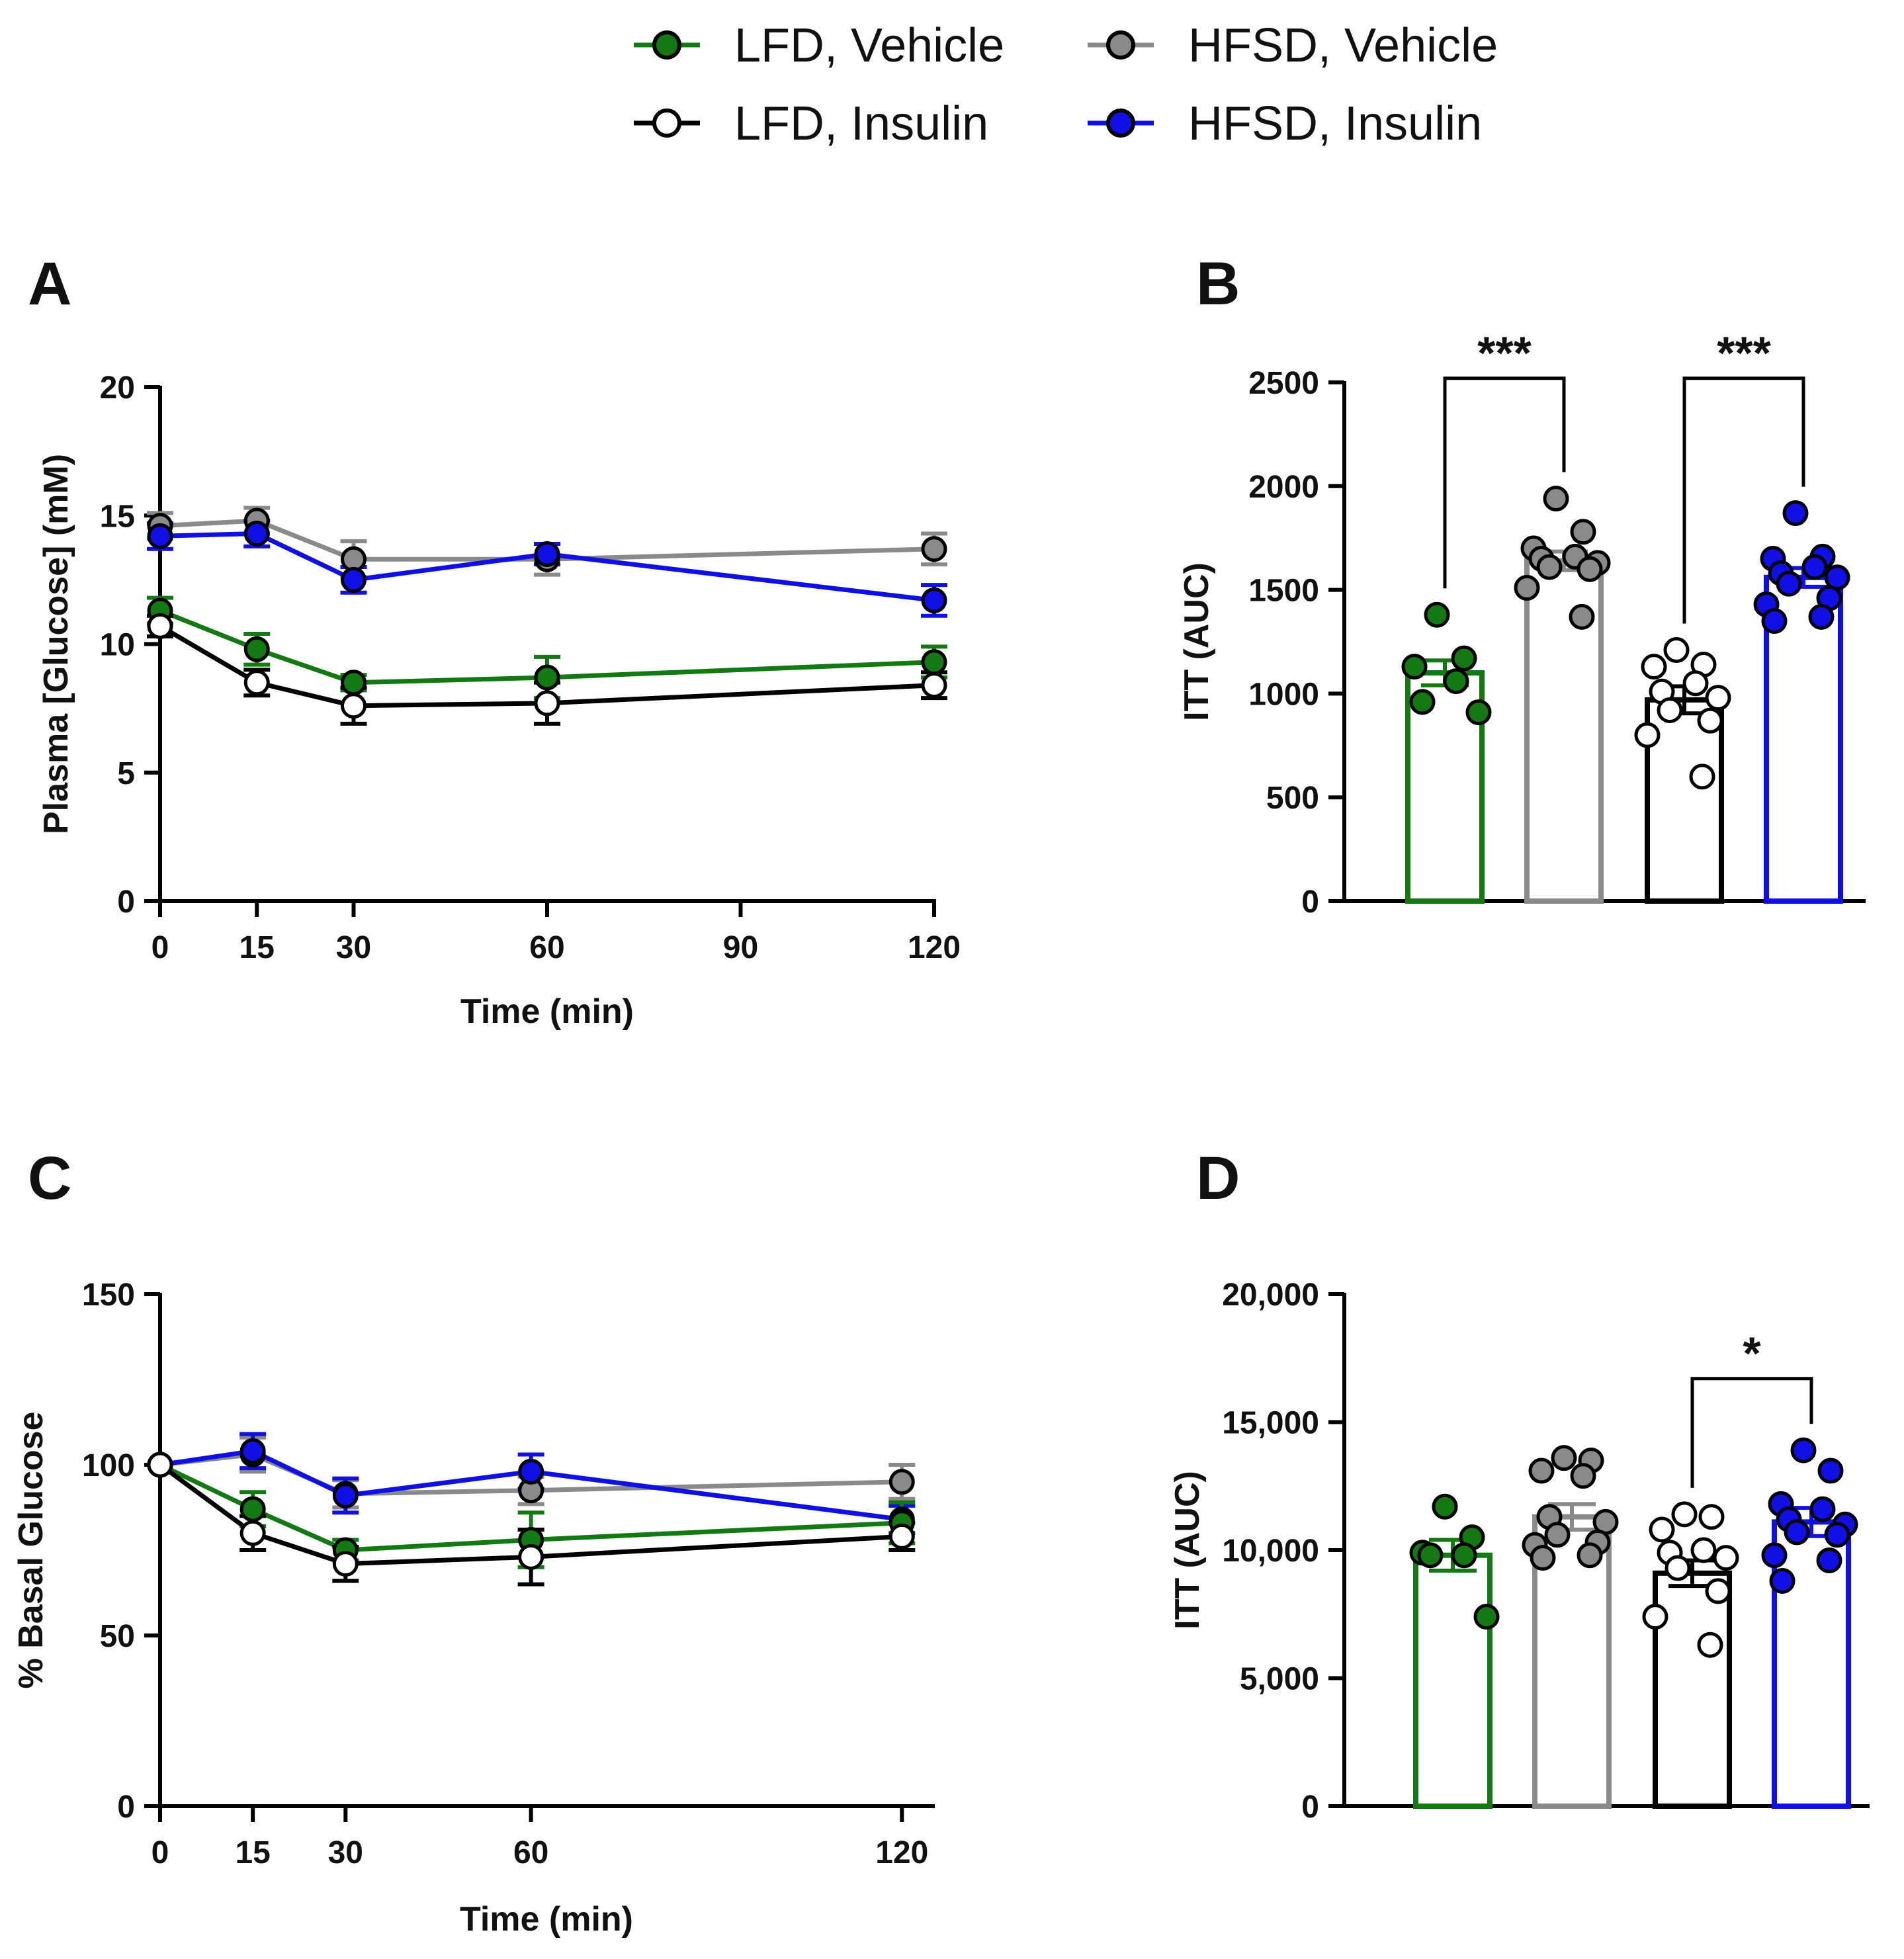 Image resolution: width=1904 pixels, height=1959 pixels. What do you see at coordinates (160, 947) in the screenshot?
I see `panel-a-x-tick-label: 0` at bounding box center [160, 947].